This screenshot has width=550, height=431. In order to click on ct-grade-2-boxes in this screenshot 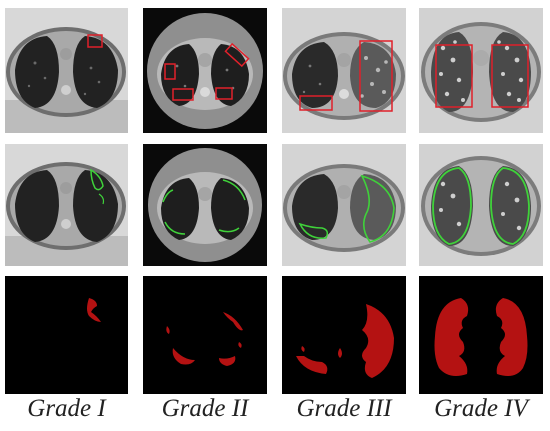, I will do `click(205, 70)`.